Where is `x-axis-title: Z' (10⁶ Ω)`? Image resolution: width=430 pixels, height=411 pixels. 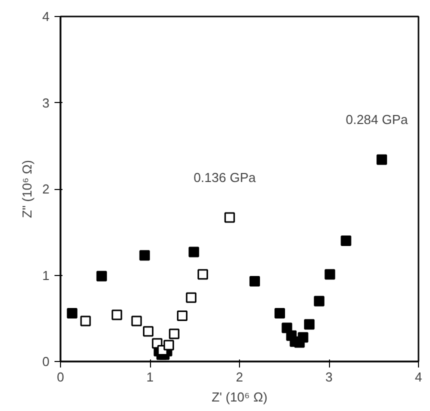 x-axis-title: Z' (10⁶ Ω) is located at coordinates (240, 397).